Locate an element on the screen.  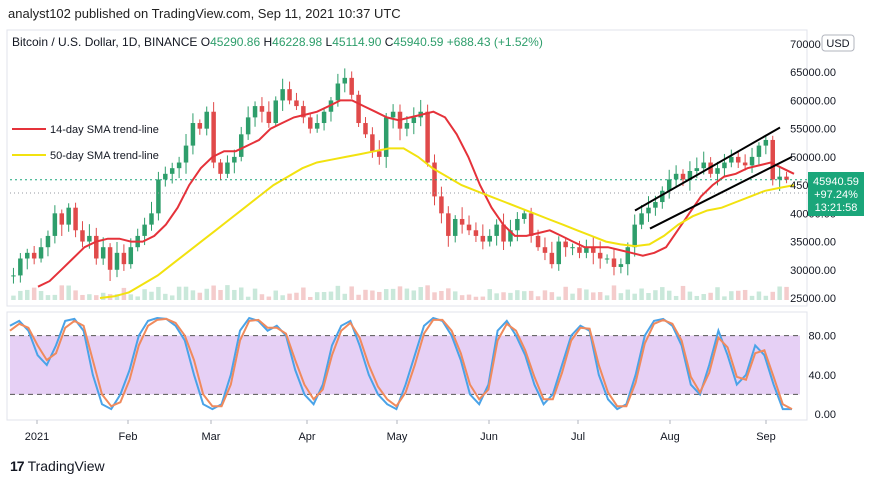
price-tick-label: 50000.00 is located at coordinates (813, 158).